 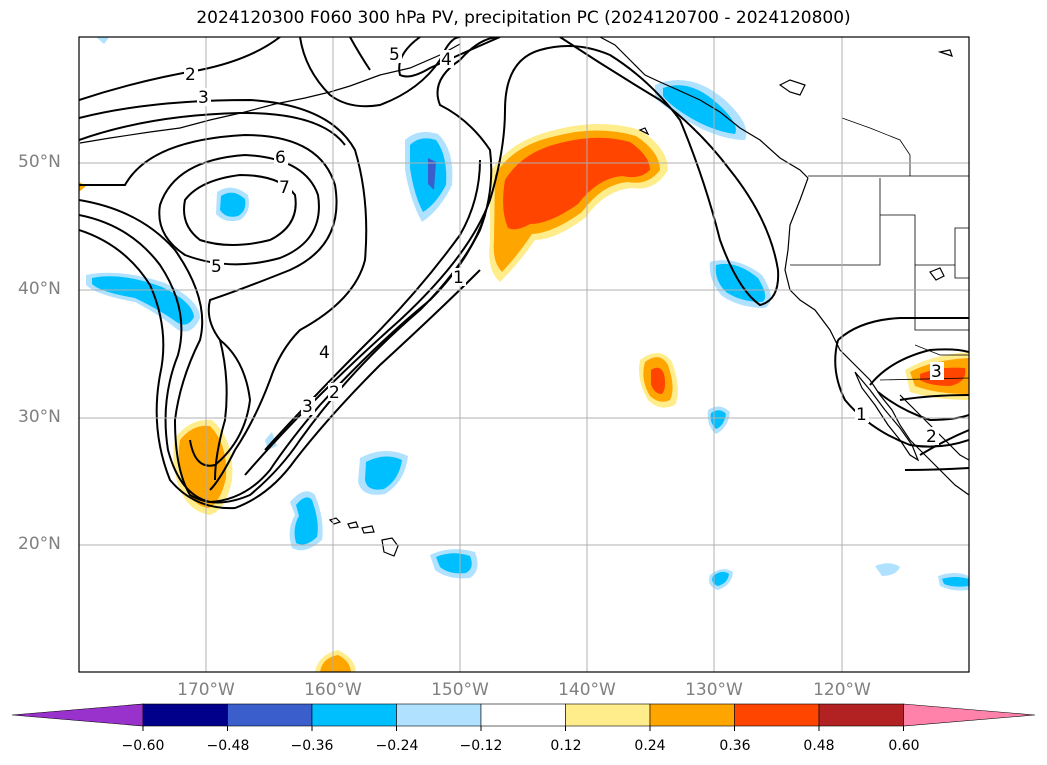 I want to click on lon-label-160w: 160°W, so click(x=333, y=690).